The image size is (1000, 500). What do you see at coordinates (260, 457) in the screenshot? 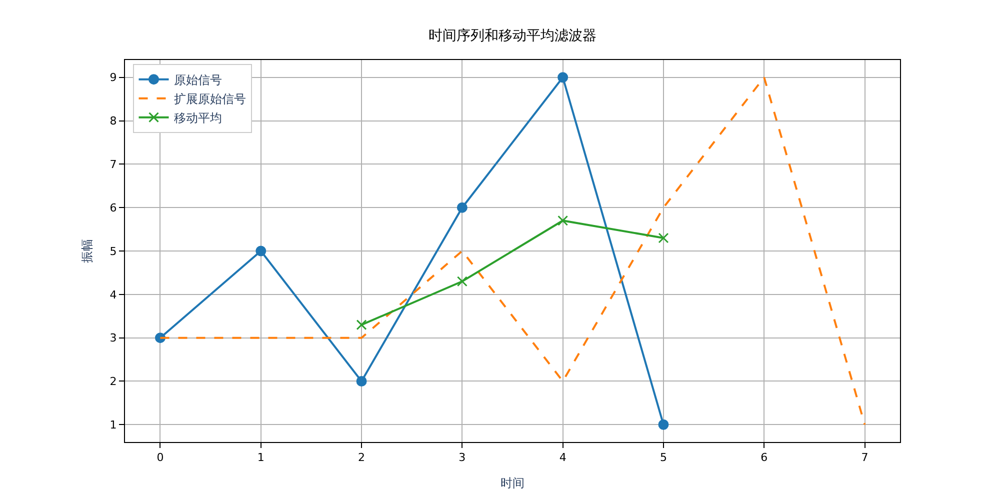
I see `x-tick-label: 1` at bounding box center [260, 457].